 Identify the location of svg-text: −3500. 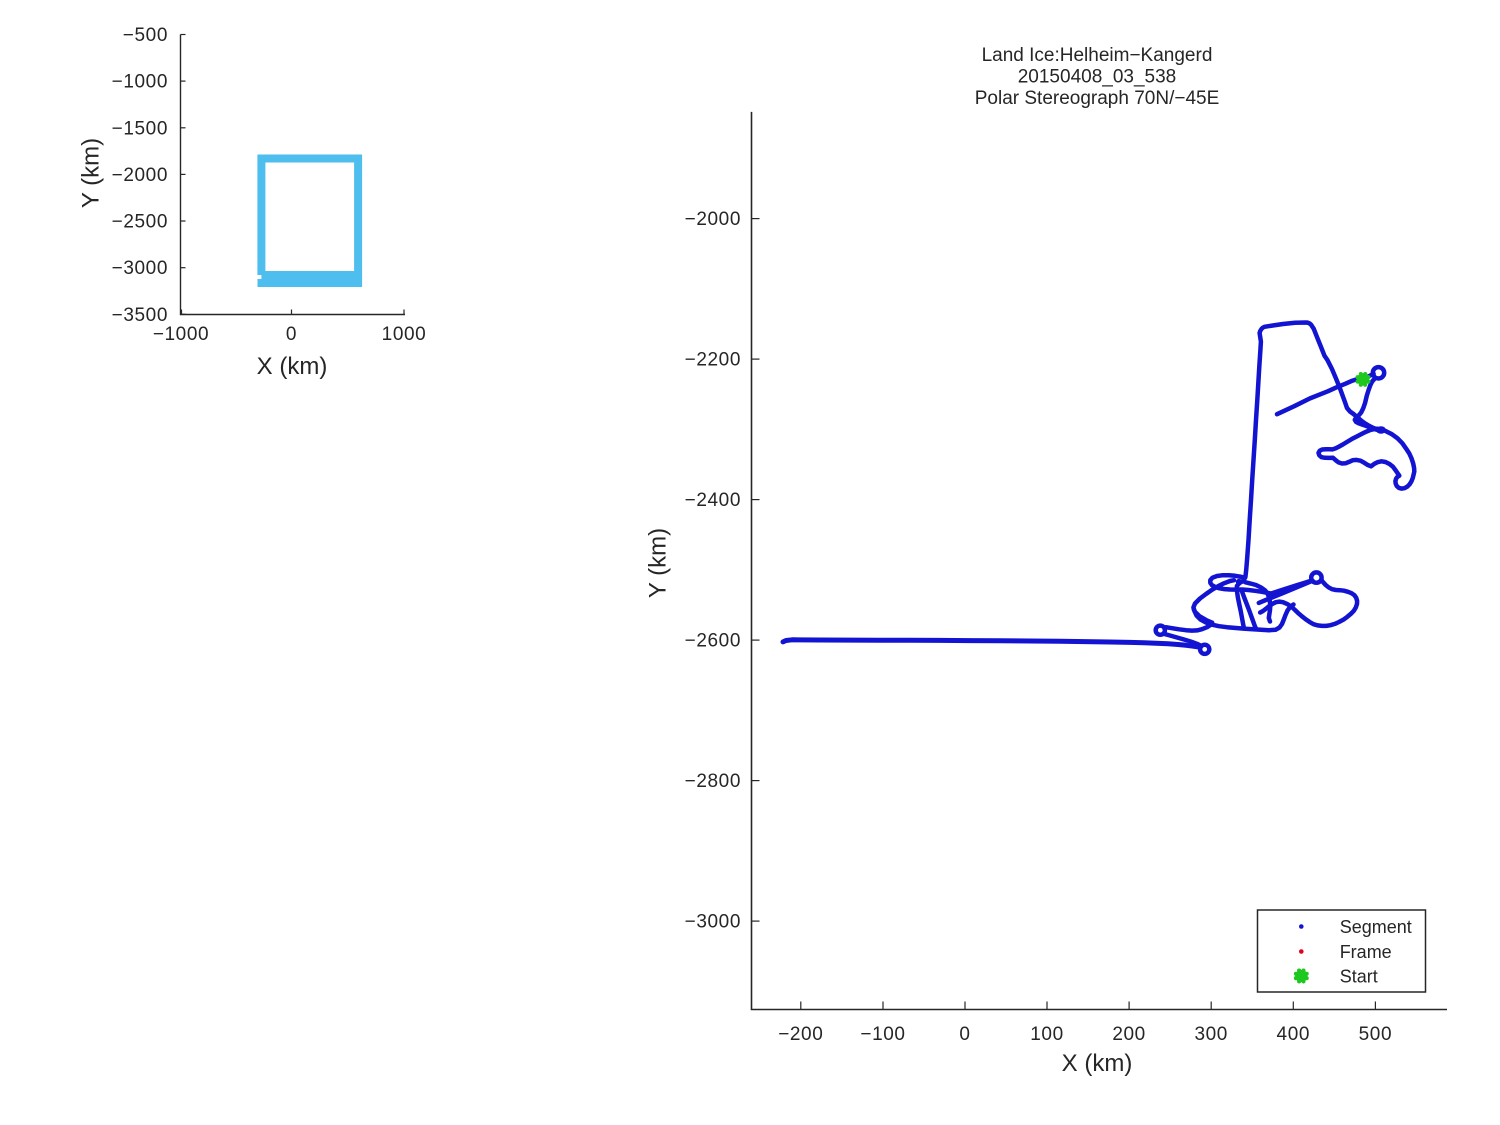
(140, 315).